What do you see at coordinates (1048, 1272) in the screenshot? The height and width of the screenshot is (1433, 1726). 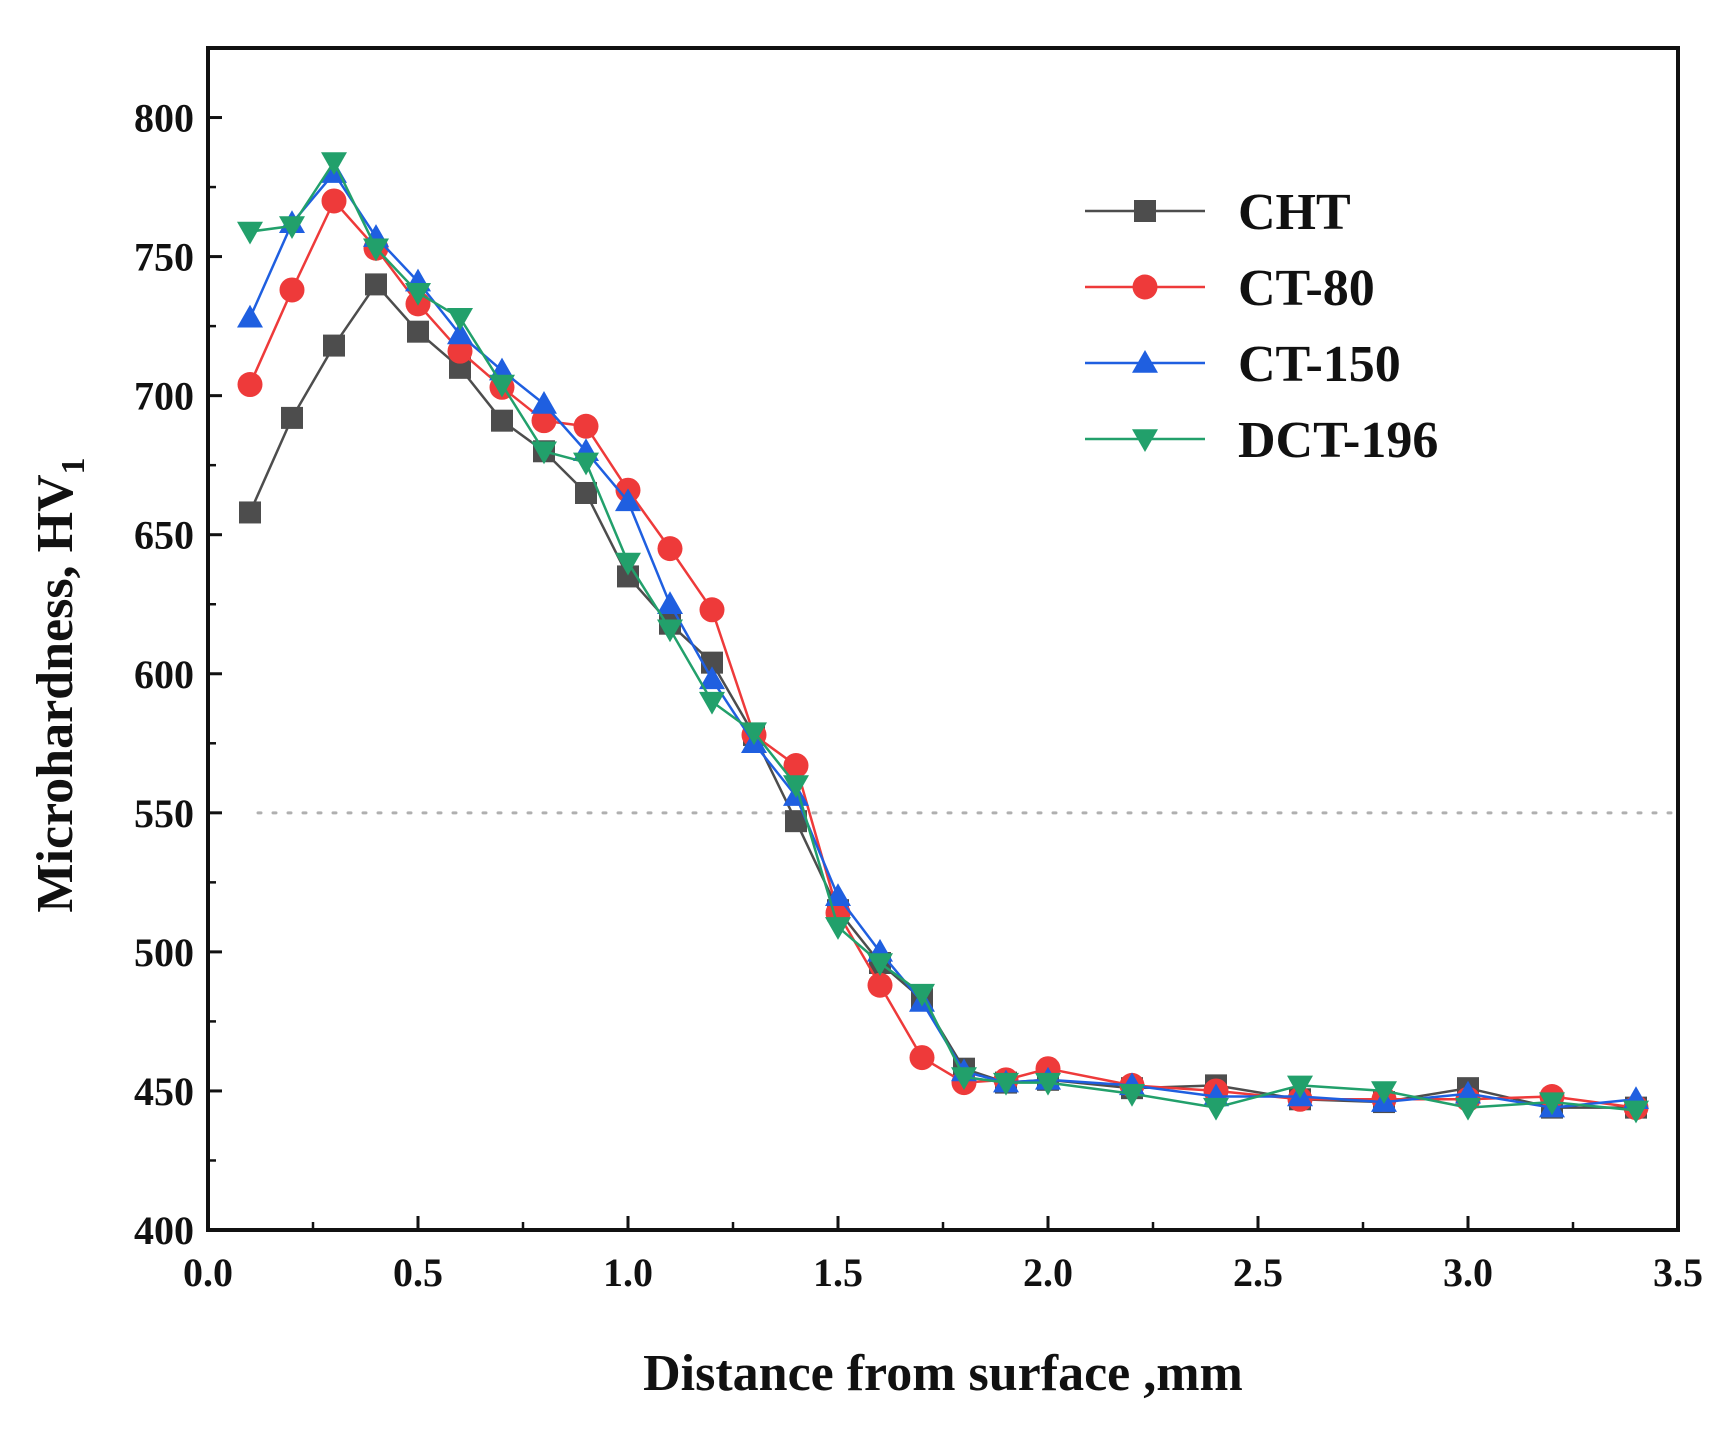 I see `x-tick-label: 2.0` at bounding box center [1048, 1272].